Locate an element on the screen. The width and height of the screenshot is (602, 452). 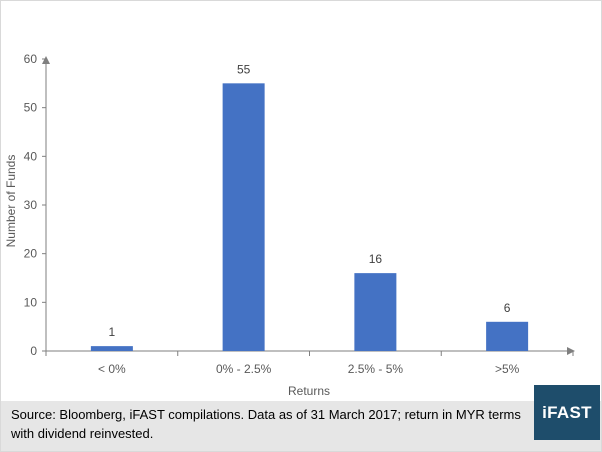
y-tick-label: 50 is located at coordinates (31, 108).